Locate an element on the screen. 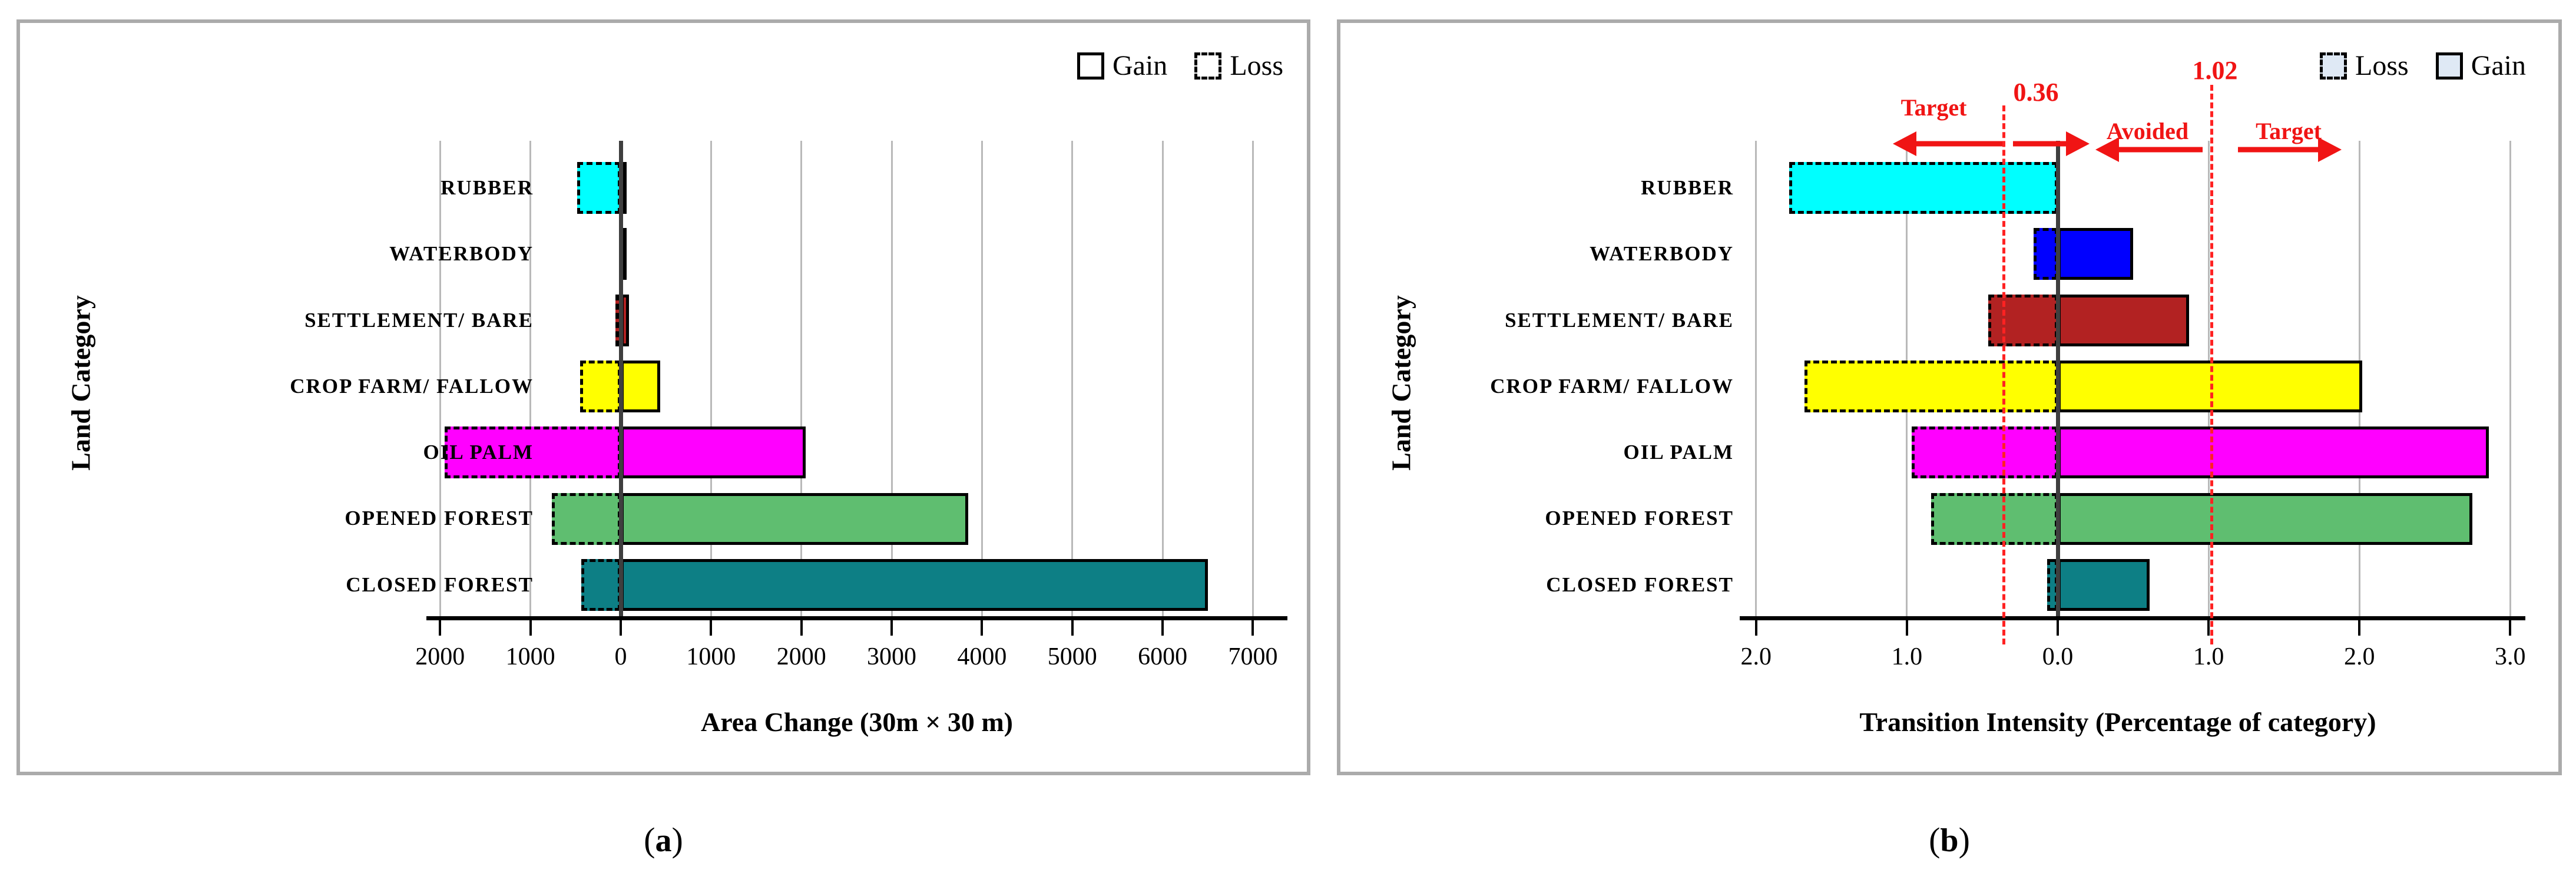  target-label-left: Target is located at coordinates (1933, 107).